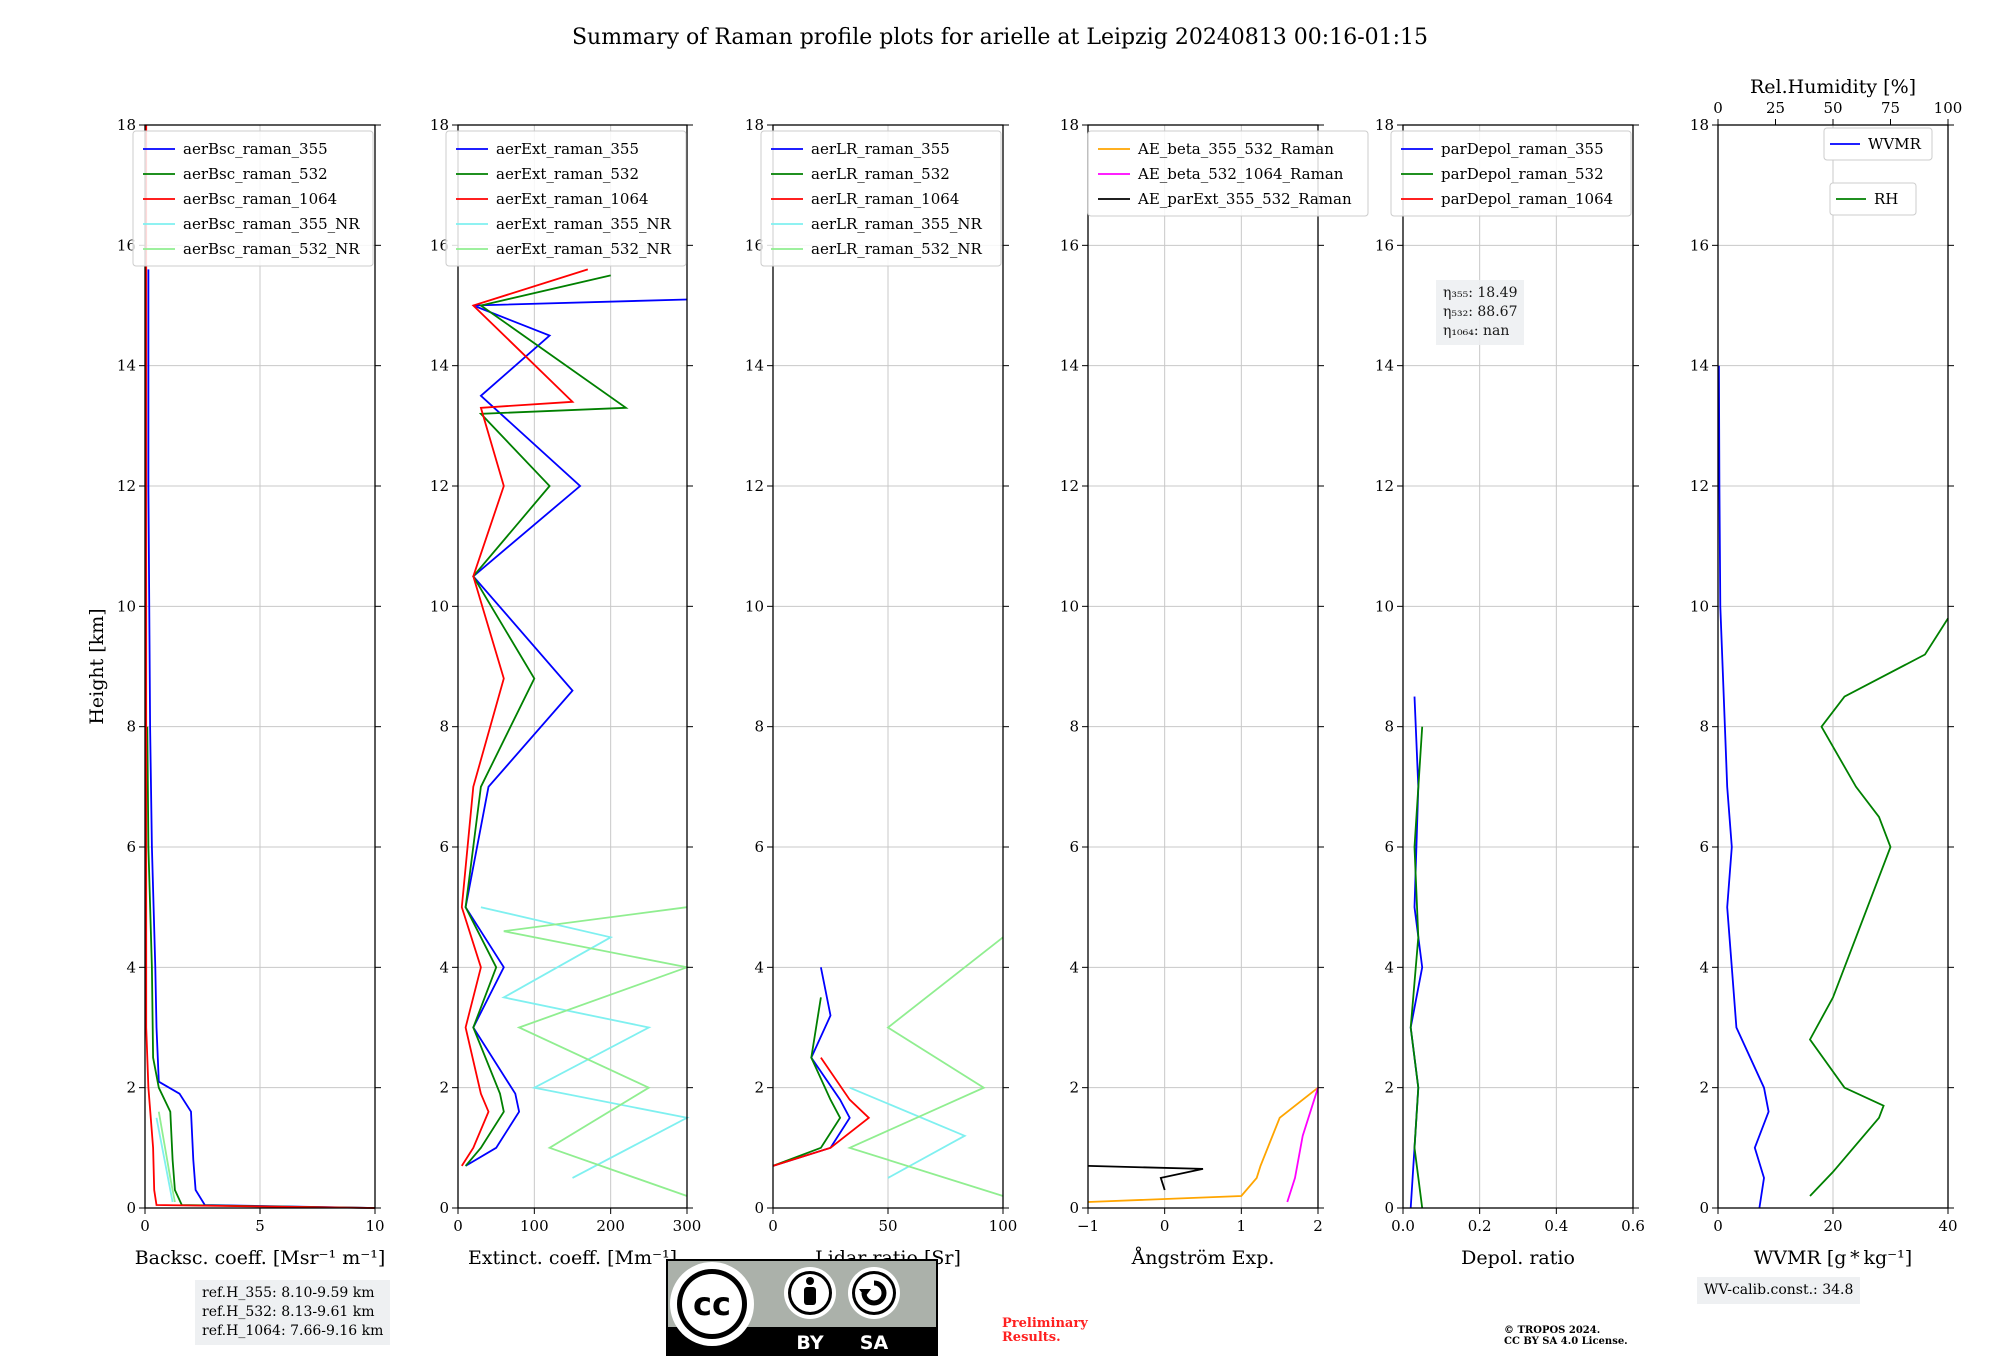 The image size is (2000, 1360). What do you see at coordinates (1518, 1258) in the screenshot?
I see `x-axis-label: Depol. ratio` at bounding box center [1518, 1258].